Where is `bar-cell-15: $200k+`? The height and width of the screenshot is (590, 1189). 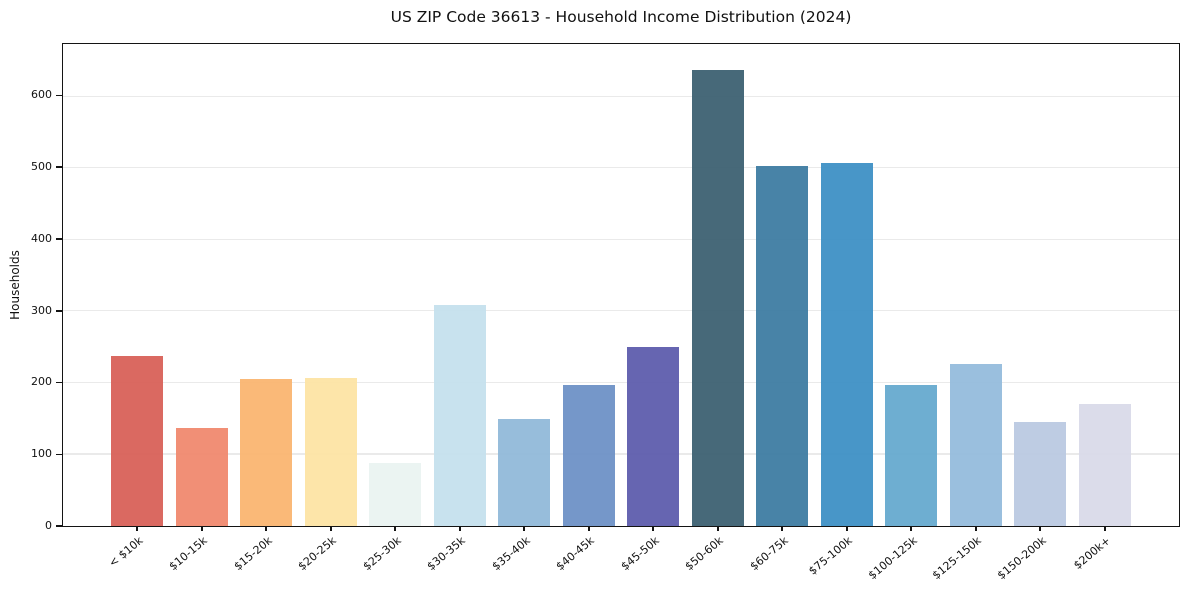 bar-cell-15: $200k+ is located at coordinates (1101, 308).